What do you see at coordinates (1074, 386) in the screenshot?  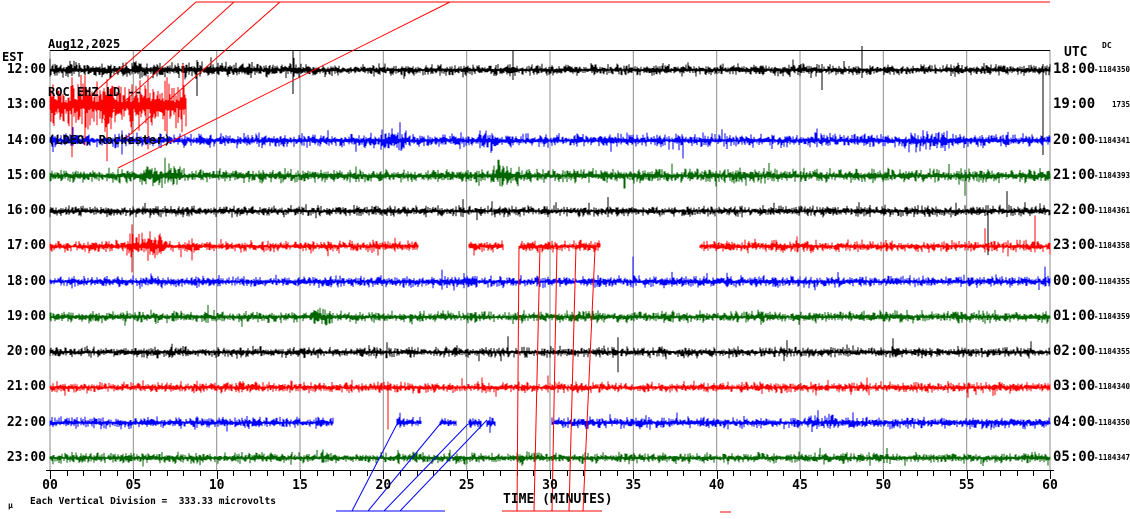 I see `utc-time-label: 03:00` at bounding box center [1074, 386].